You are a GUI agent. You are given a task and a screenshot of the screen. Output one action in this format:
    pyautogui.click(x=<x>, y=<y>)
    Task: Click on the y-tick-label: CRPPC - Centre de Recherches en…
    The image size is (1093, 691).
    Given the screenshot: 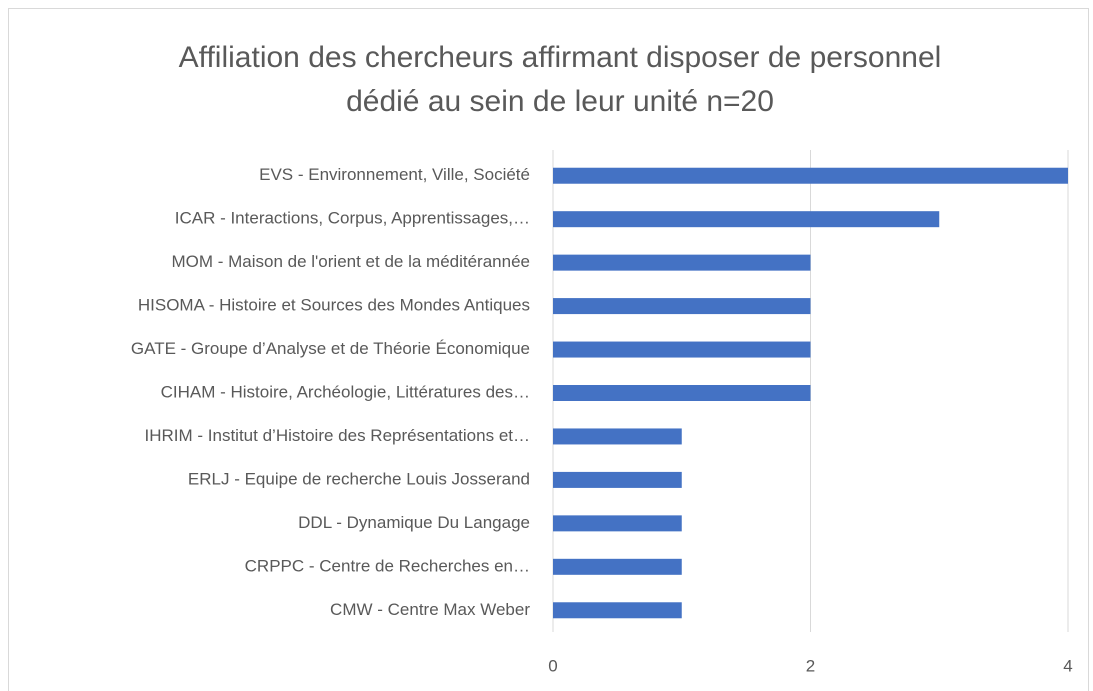 What is the action you would take?
    pyautogui.click(x=387, y=565)
    